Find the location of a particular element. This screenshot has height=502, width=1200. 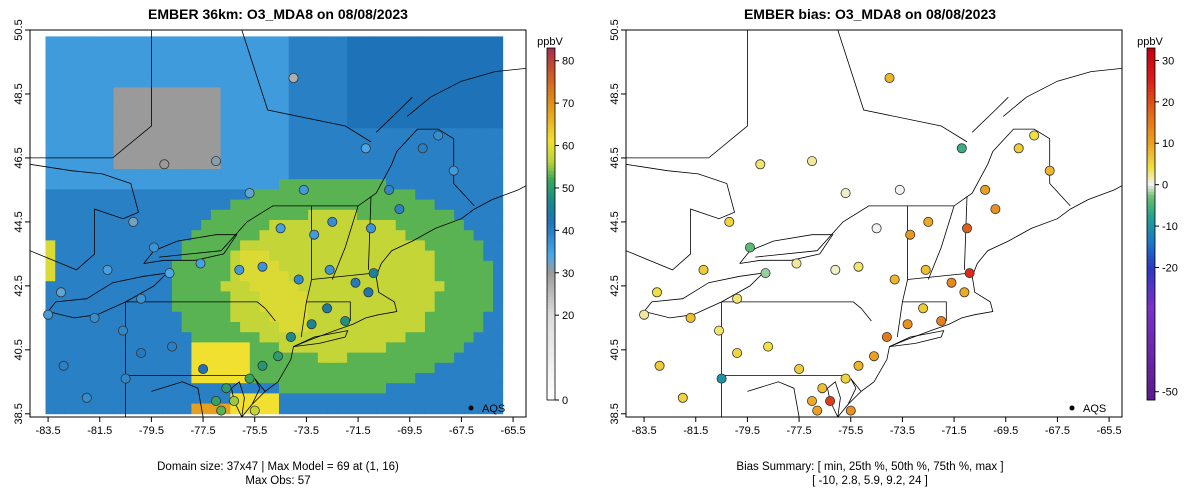

x-tick-label: -77.5 is located at coordinates (799, 431).